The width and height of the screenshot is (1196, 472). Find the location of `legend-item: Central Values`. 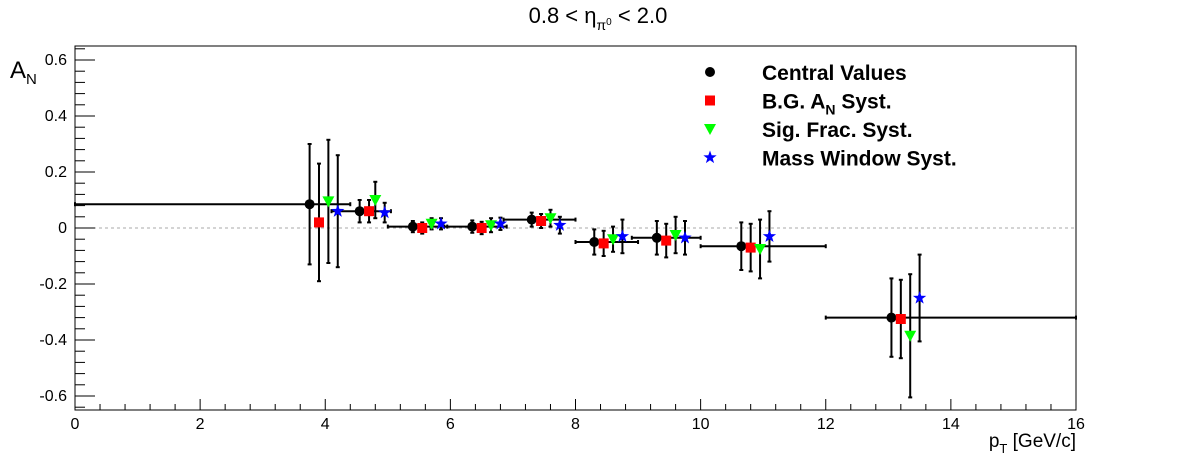

legend-item: Central Values is located at coordinates (806, 73).